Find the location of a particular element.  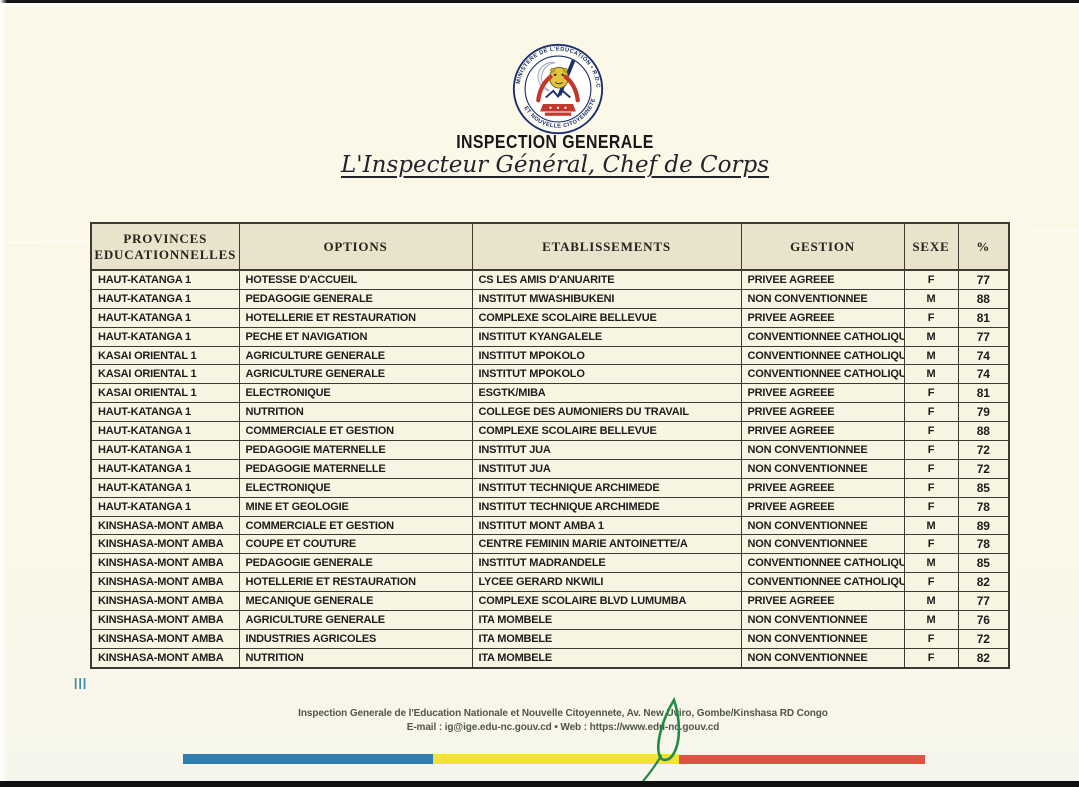

cell-option: MECANIQUE GENERALE is located at coordinates (355, 601).